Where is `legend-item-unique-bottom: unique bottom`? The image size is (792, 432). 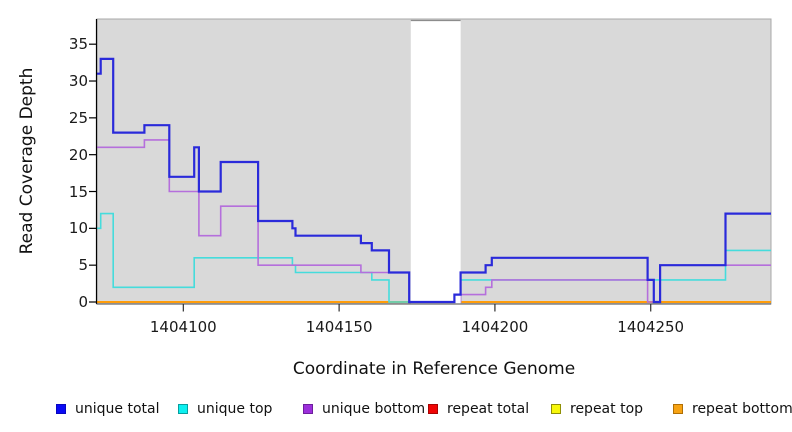 legend-item-unique-bottom: unique bottom is located at coordinates (364, 409).